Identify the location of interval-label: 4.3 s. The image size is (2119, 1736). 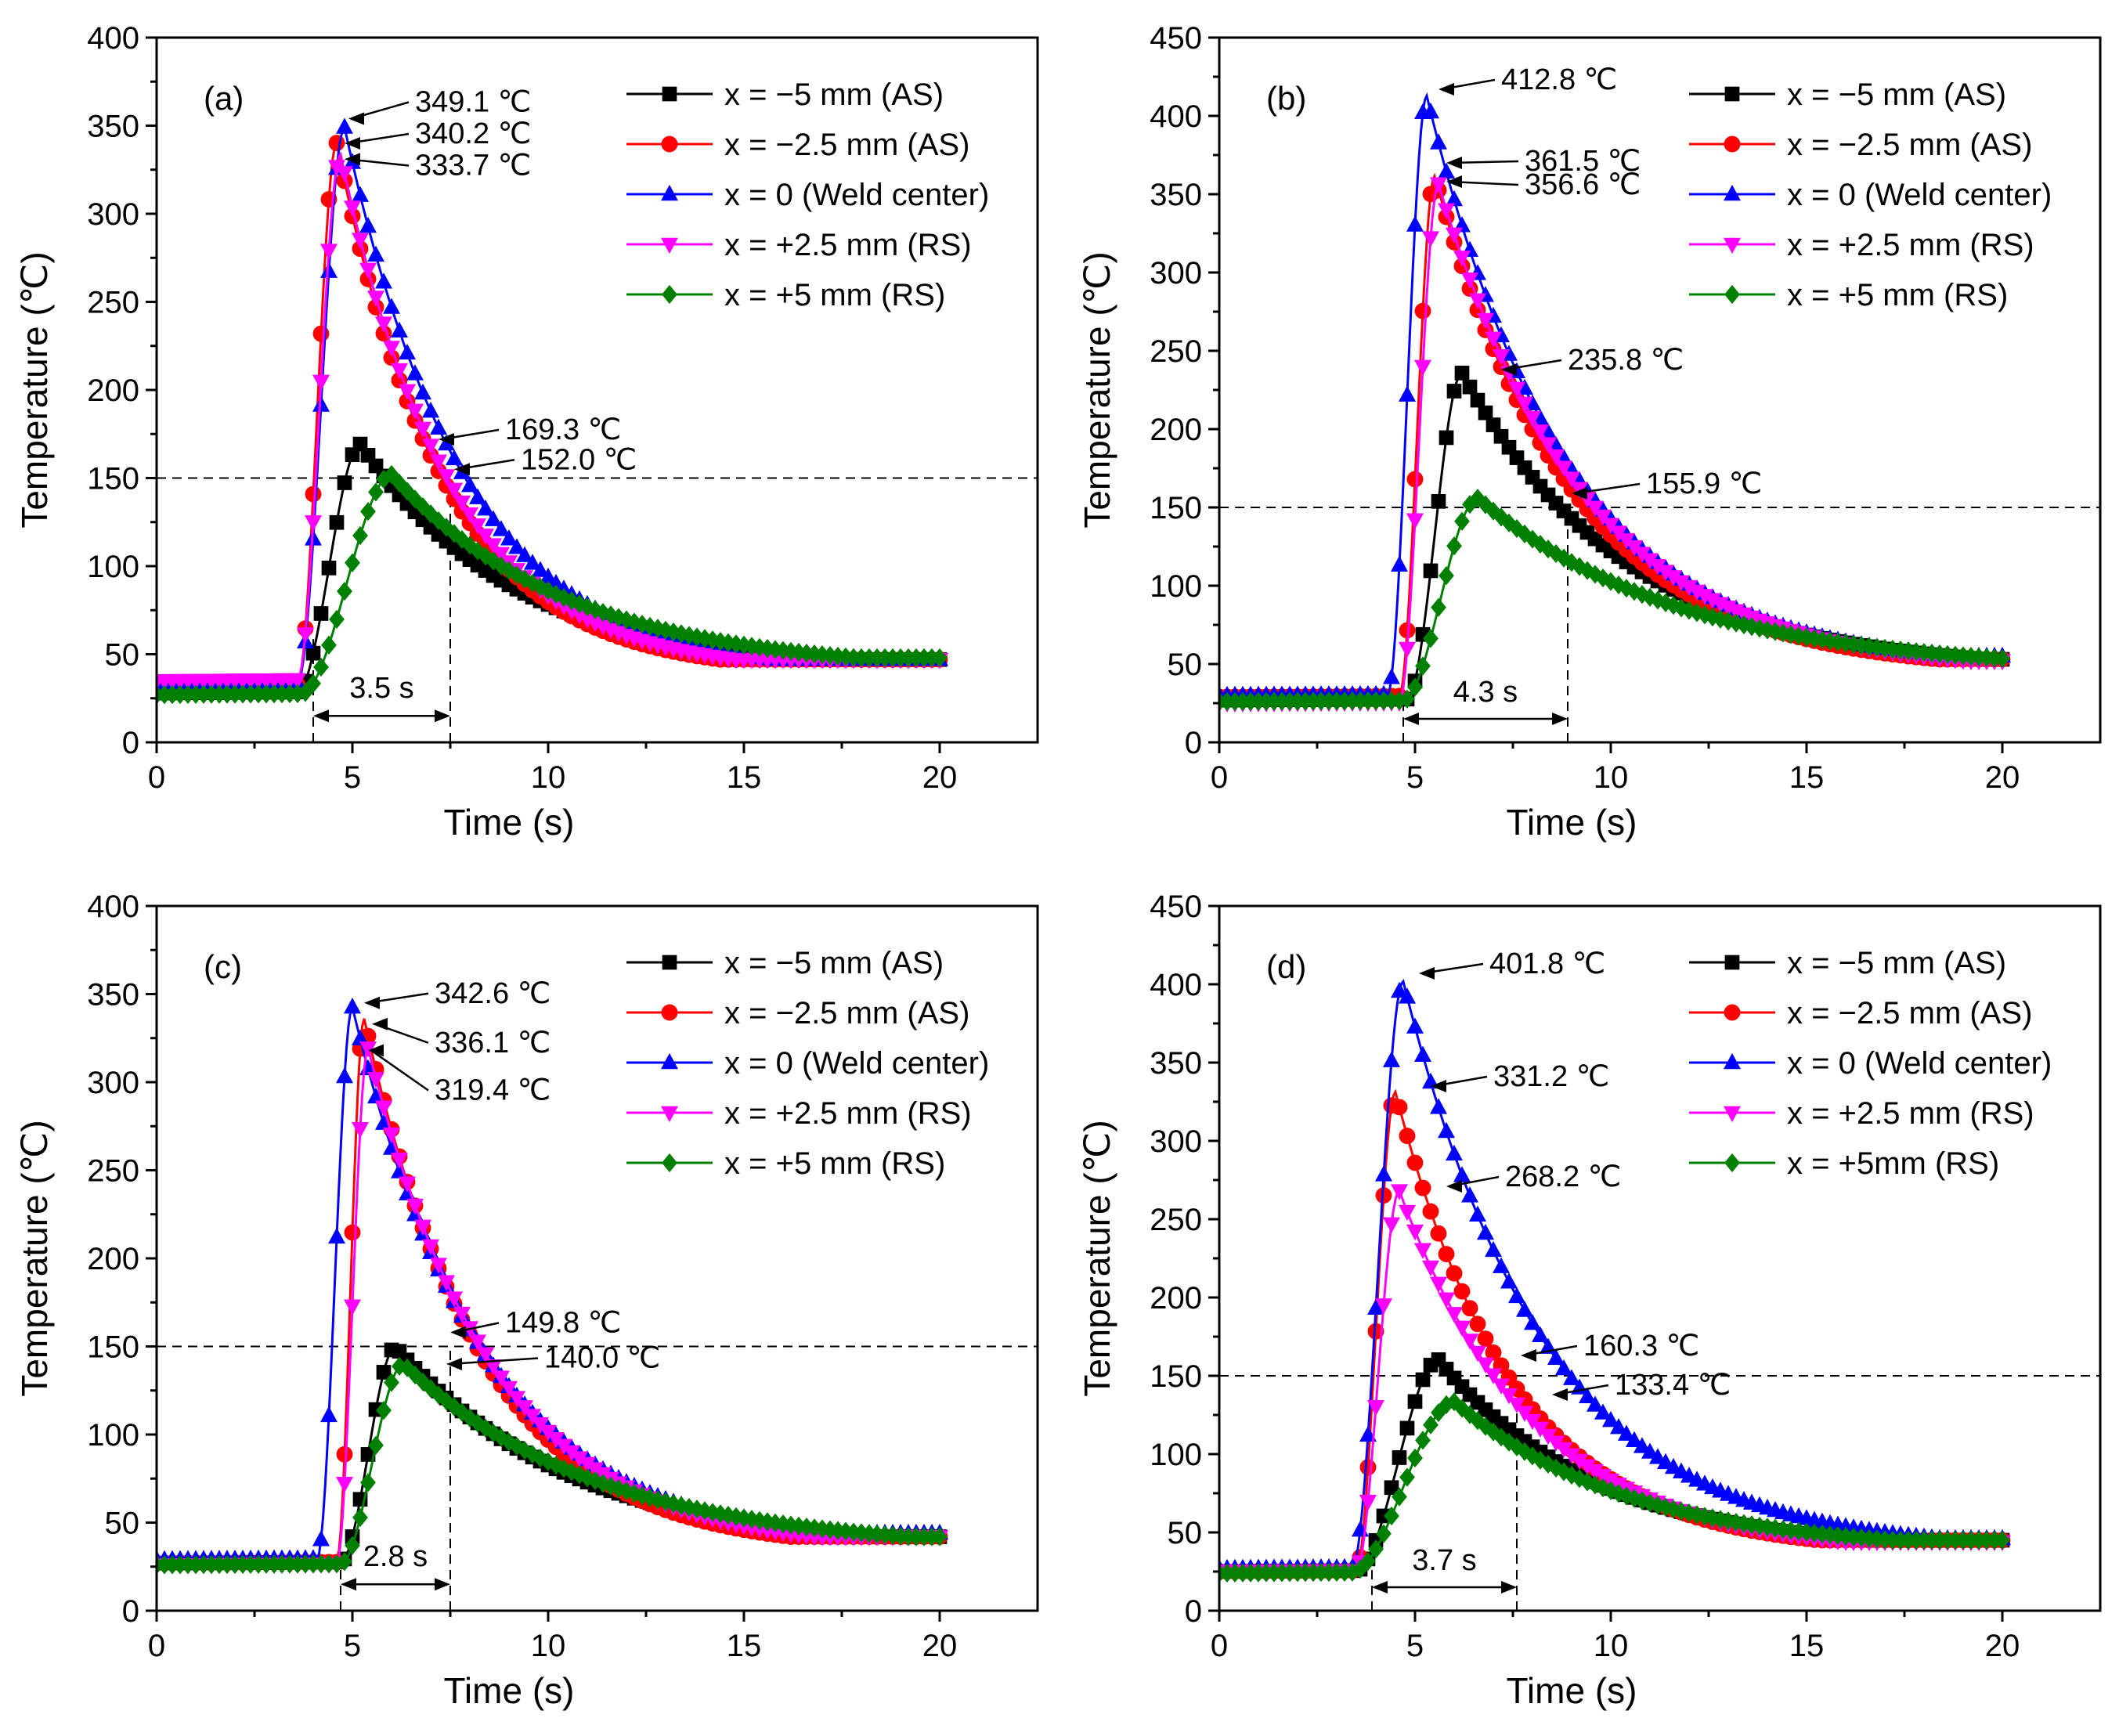
(1485, 692).